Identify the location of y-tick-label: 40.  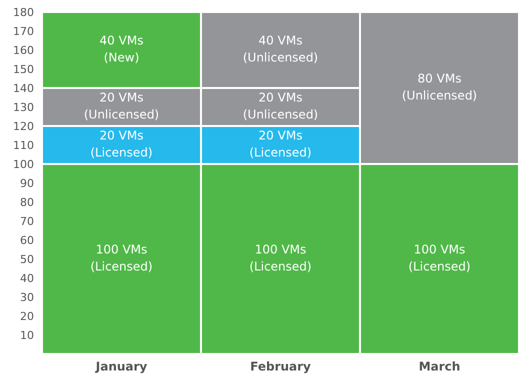
(27, 278).